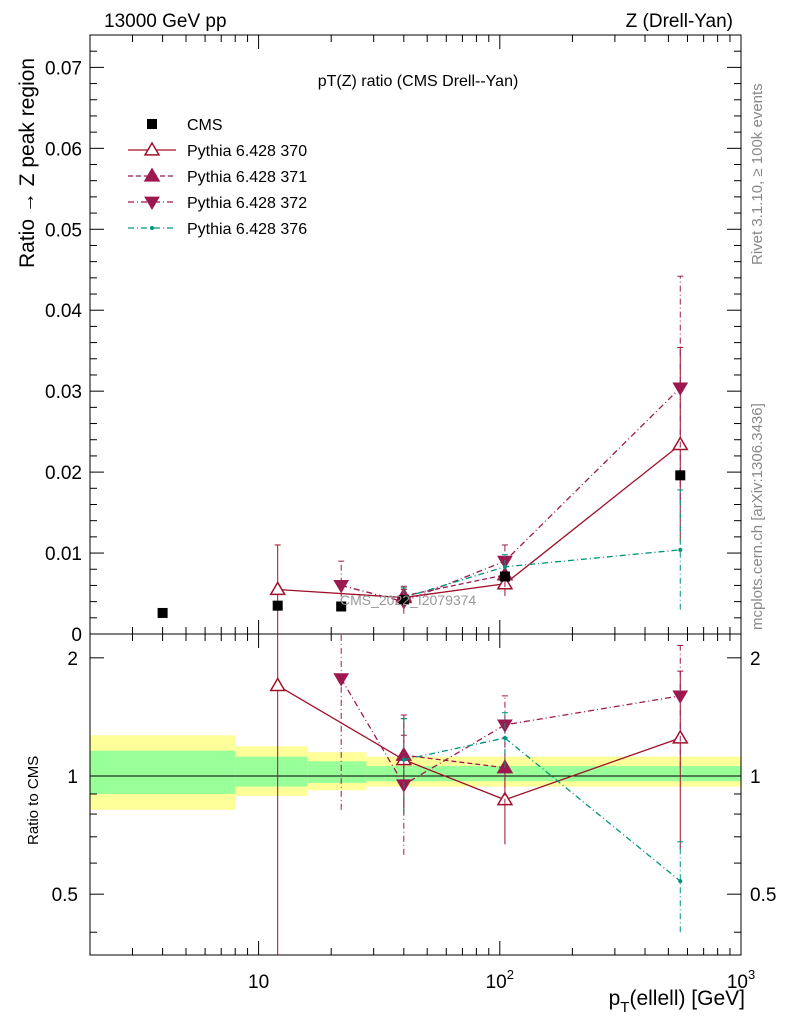  Describe the element at coordinates (205, 125) in the screenshot. I see `legend-label: CMS` at that location.